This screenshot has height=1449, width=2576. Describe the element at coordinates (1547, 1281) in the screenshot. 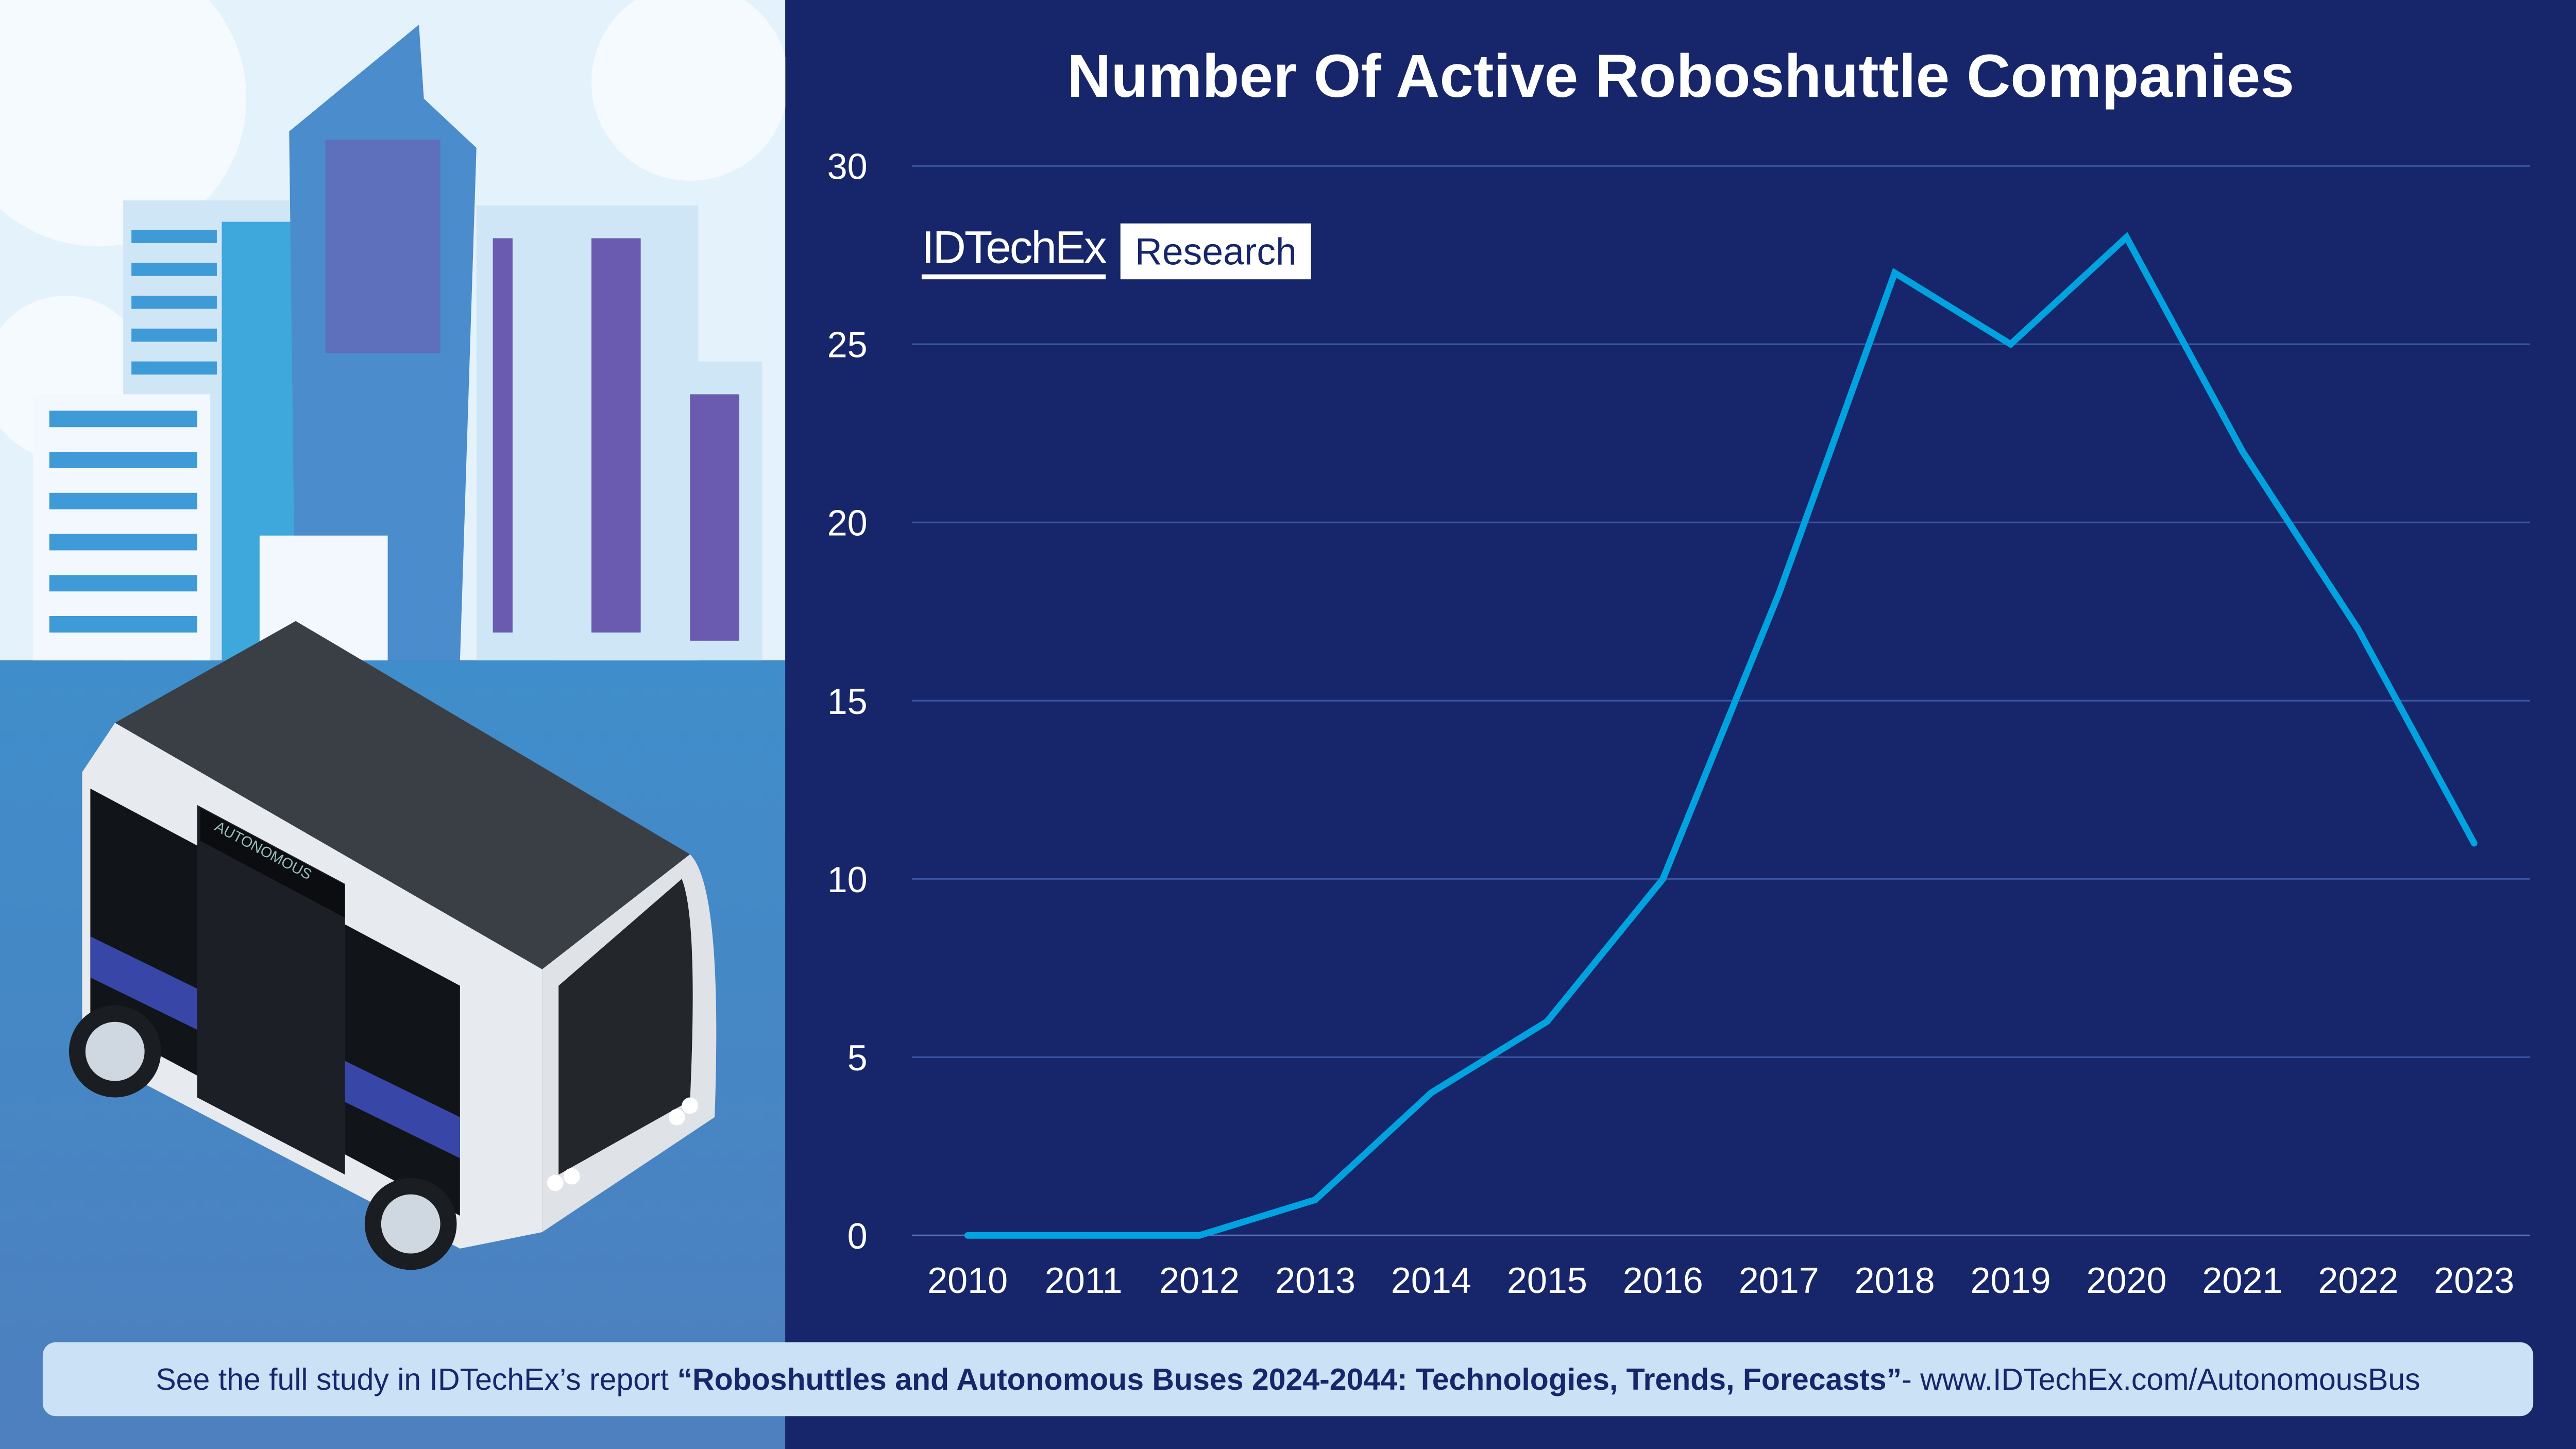

I see `x-tick-label: 2015` at that location.